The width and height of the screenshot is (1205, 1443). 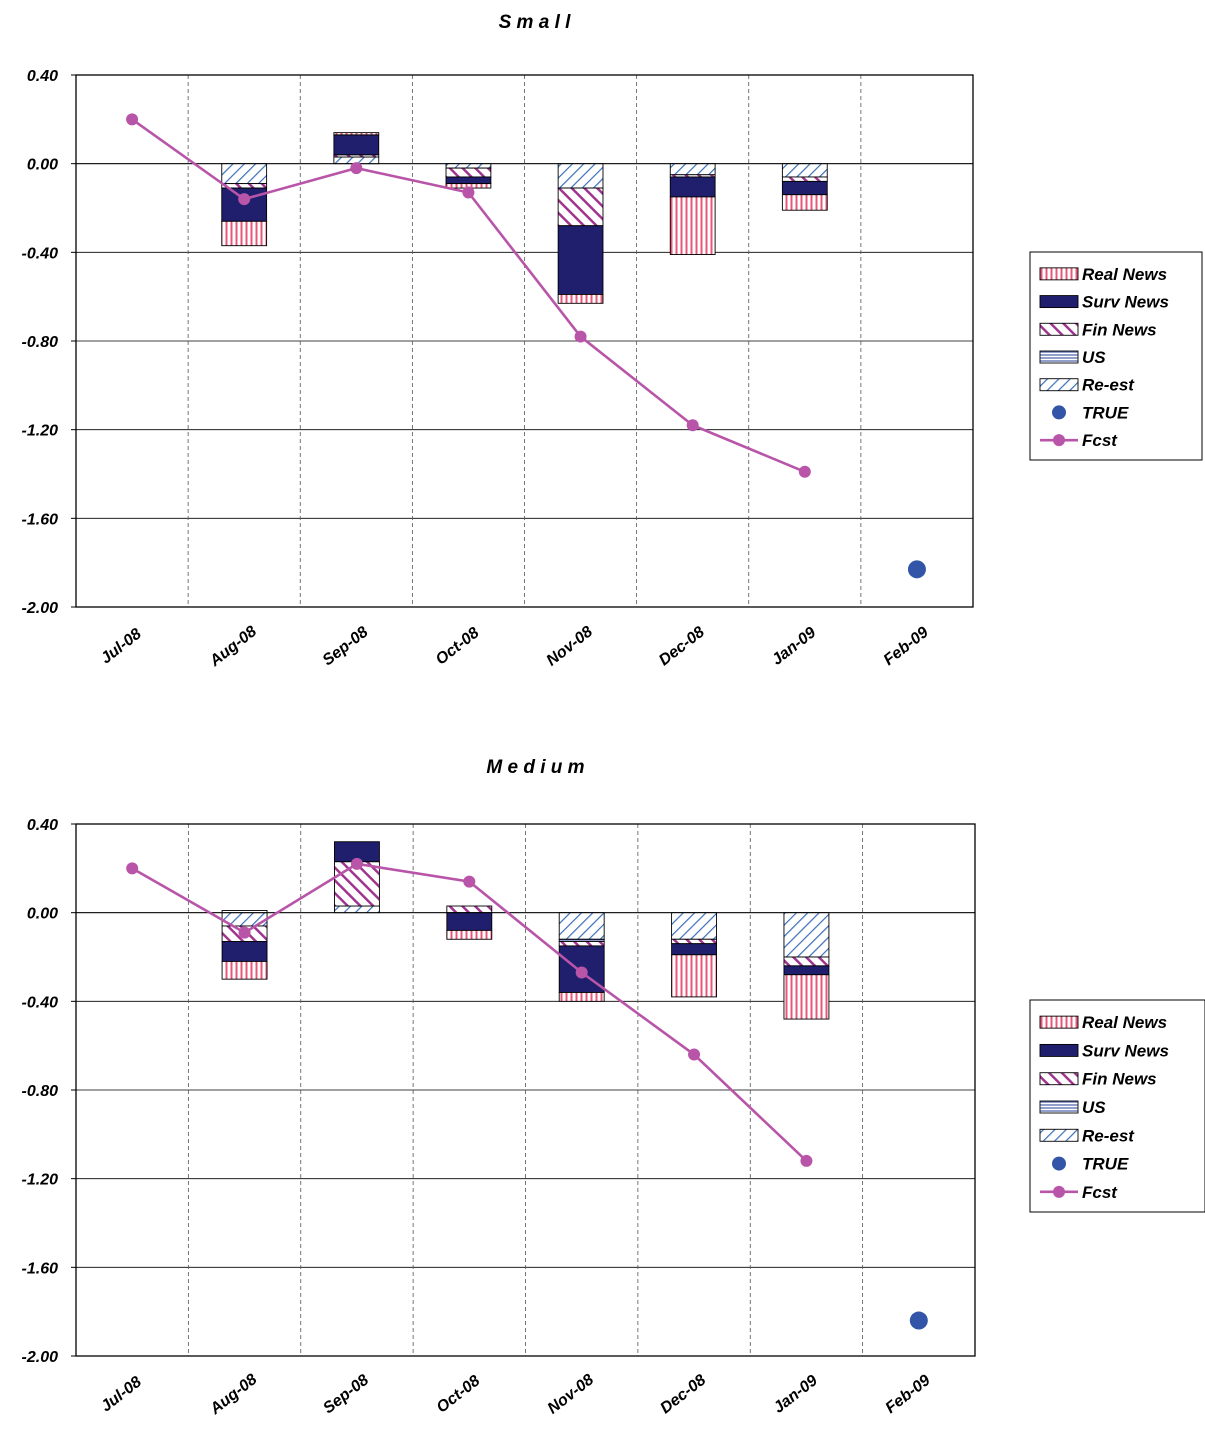 I want to click on y-tick-label: 0.00, so click(x=42, y=914).